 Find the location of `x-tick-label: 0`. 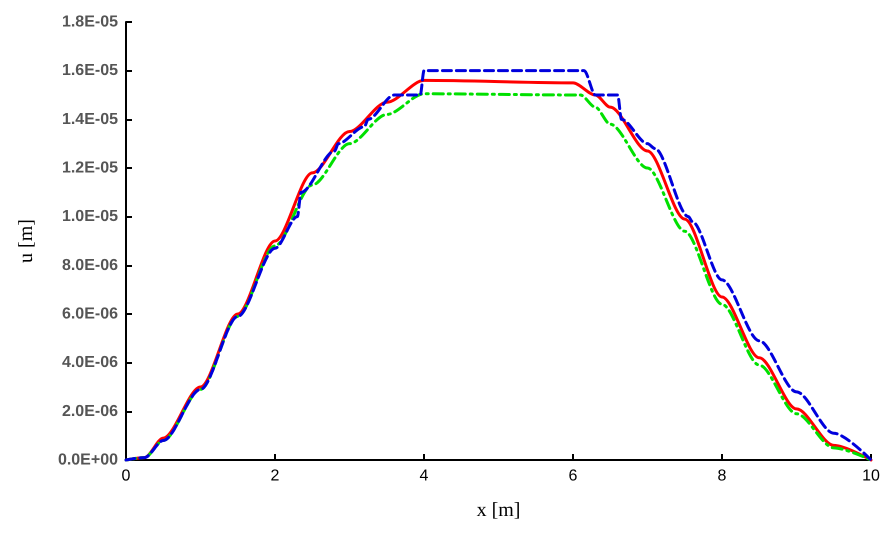

x-tick-label: 0 is located at coordinates (126, 476).